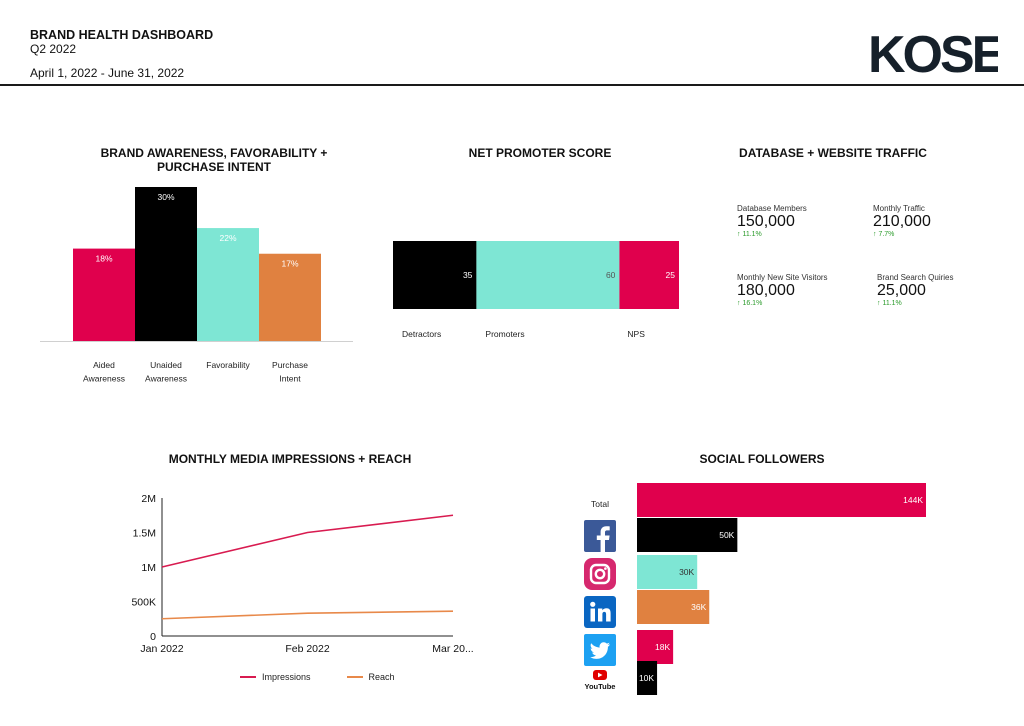  What do you see at coordinates (600, 504) in the screenshot?
I see `social-total-label: Total` at bounding box center [600, 504].